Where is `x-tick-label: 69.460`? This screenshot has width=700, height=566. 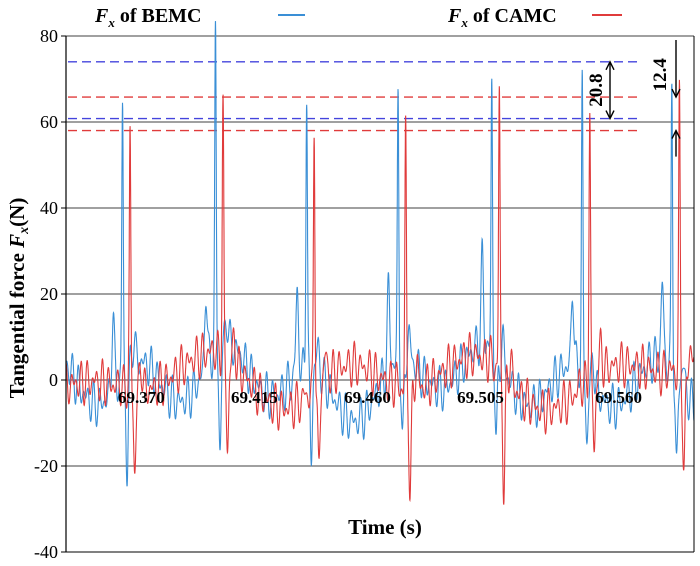 x-tick-label: 69.460 is located at coordinates (367, 397).